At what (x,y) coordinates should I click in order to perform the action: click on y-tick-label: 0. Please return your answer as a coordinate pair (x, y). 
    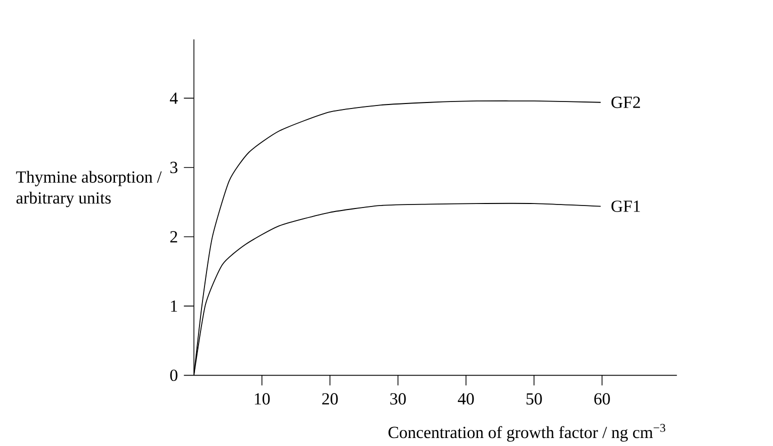
    Looking at the image, I should click on (174, 376).